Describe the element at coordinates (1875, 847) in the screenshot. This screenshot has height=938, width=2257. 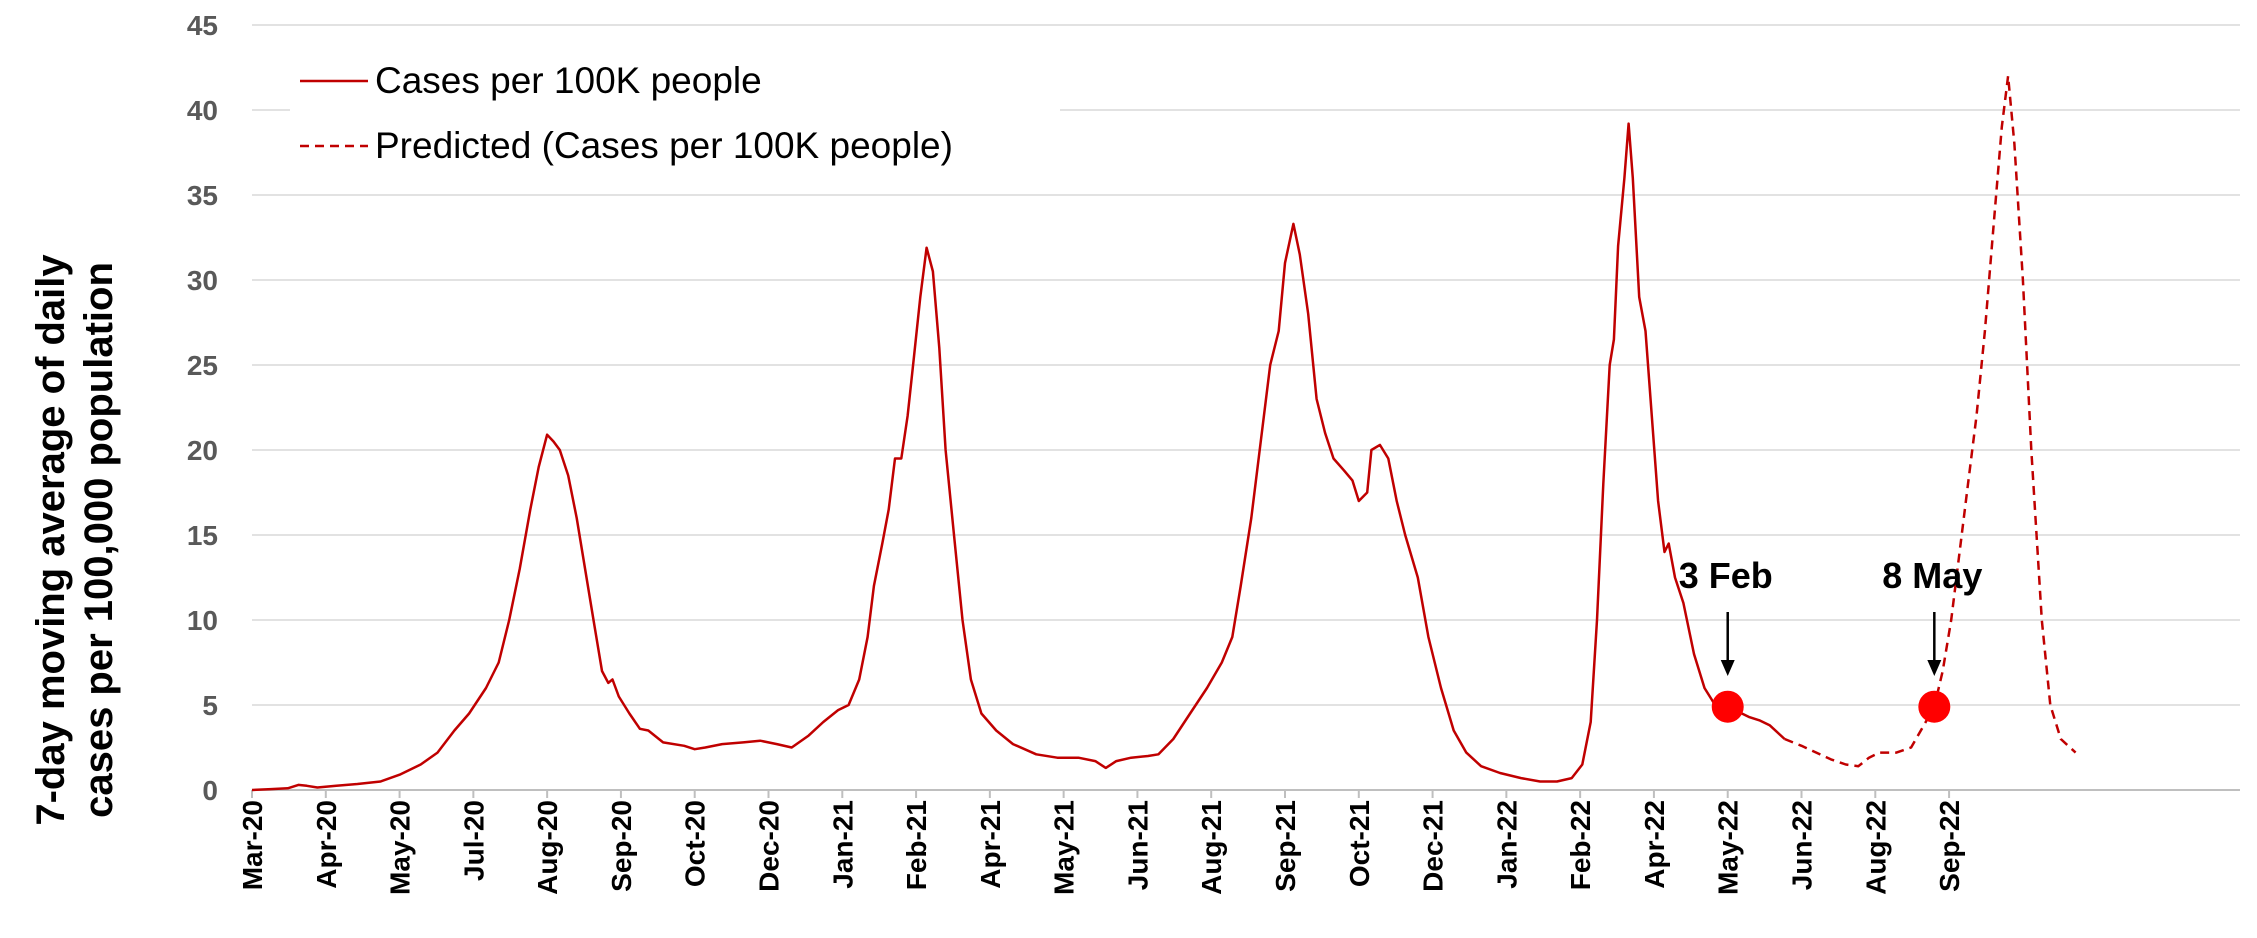
I see `x-tick-label-Aug-22: Aug-22` at that location.